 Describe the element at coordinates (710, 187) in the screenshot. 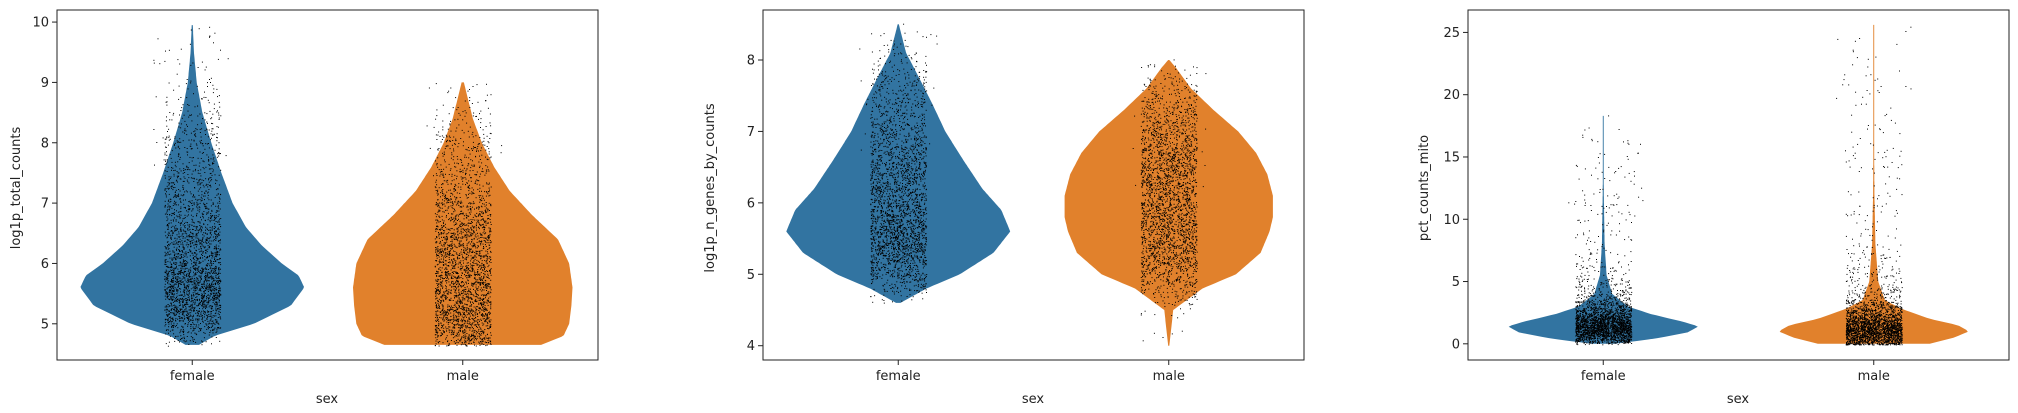

I see `panel-n-genes-ylabel: log1p_n_genes_by_counts` at that location.